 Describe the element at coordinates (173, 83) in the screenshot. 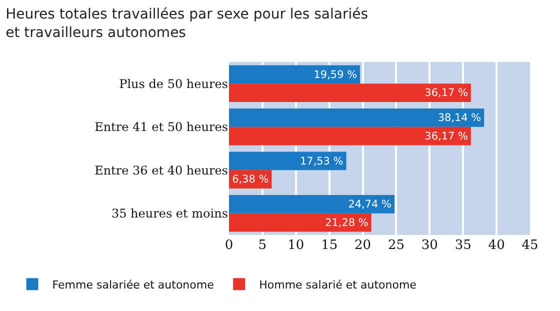

I see `y-tick-label: Plus de 50 heures` at that location.